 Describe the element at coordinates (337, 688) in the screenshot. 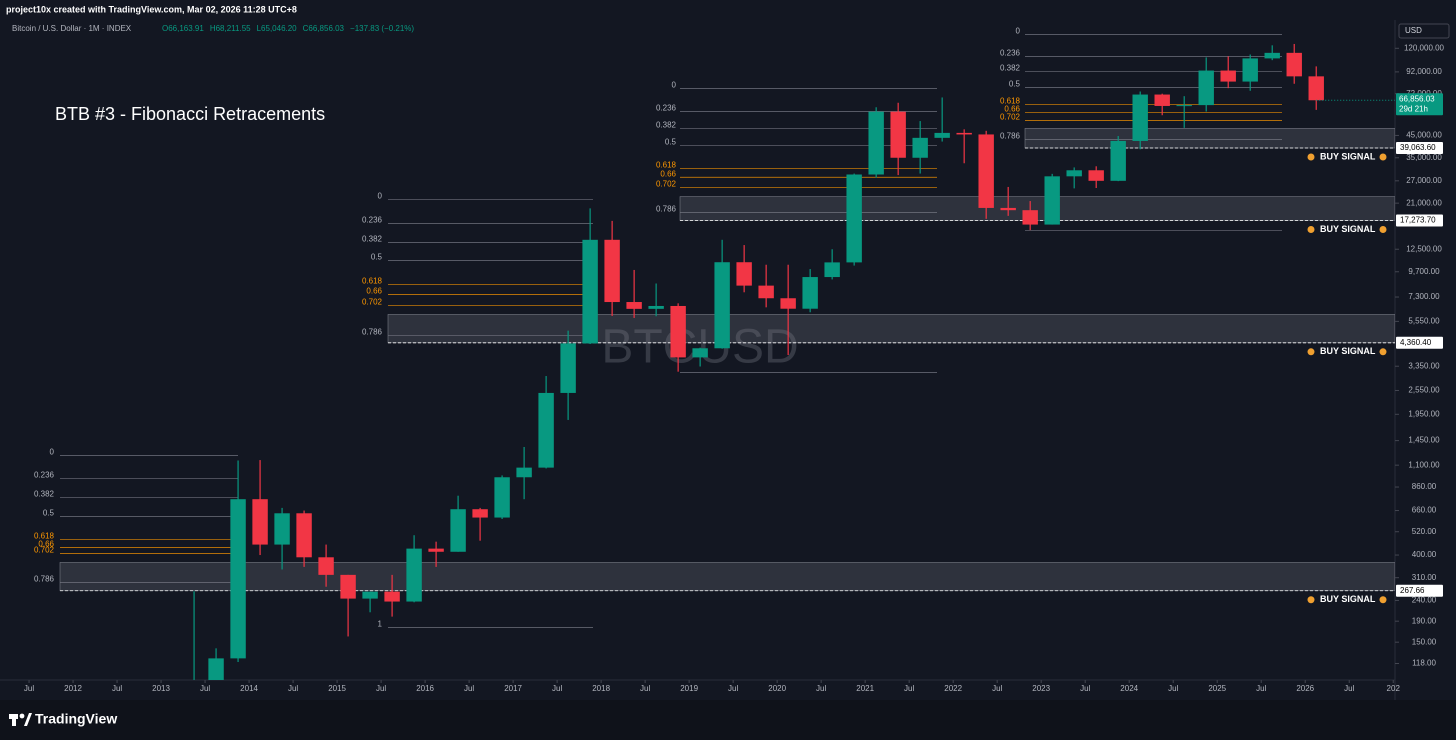

I see `x-tick-label: 2015` at that location.